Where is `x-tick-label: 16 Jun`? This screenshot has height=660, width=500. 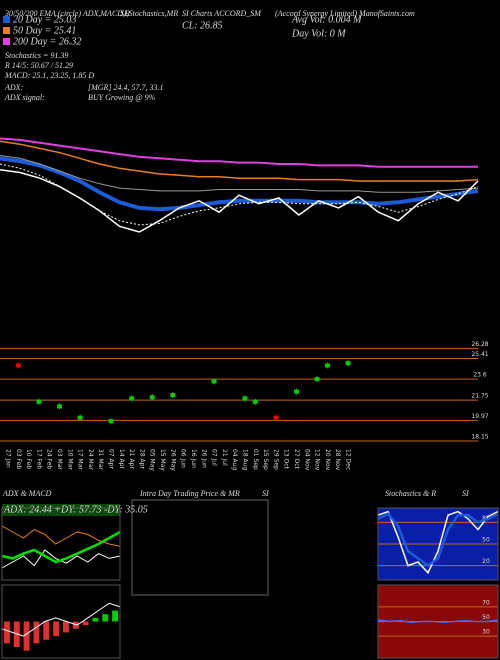
x-tick-label: 16 Jun is located at coordinates (193, 458).